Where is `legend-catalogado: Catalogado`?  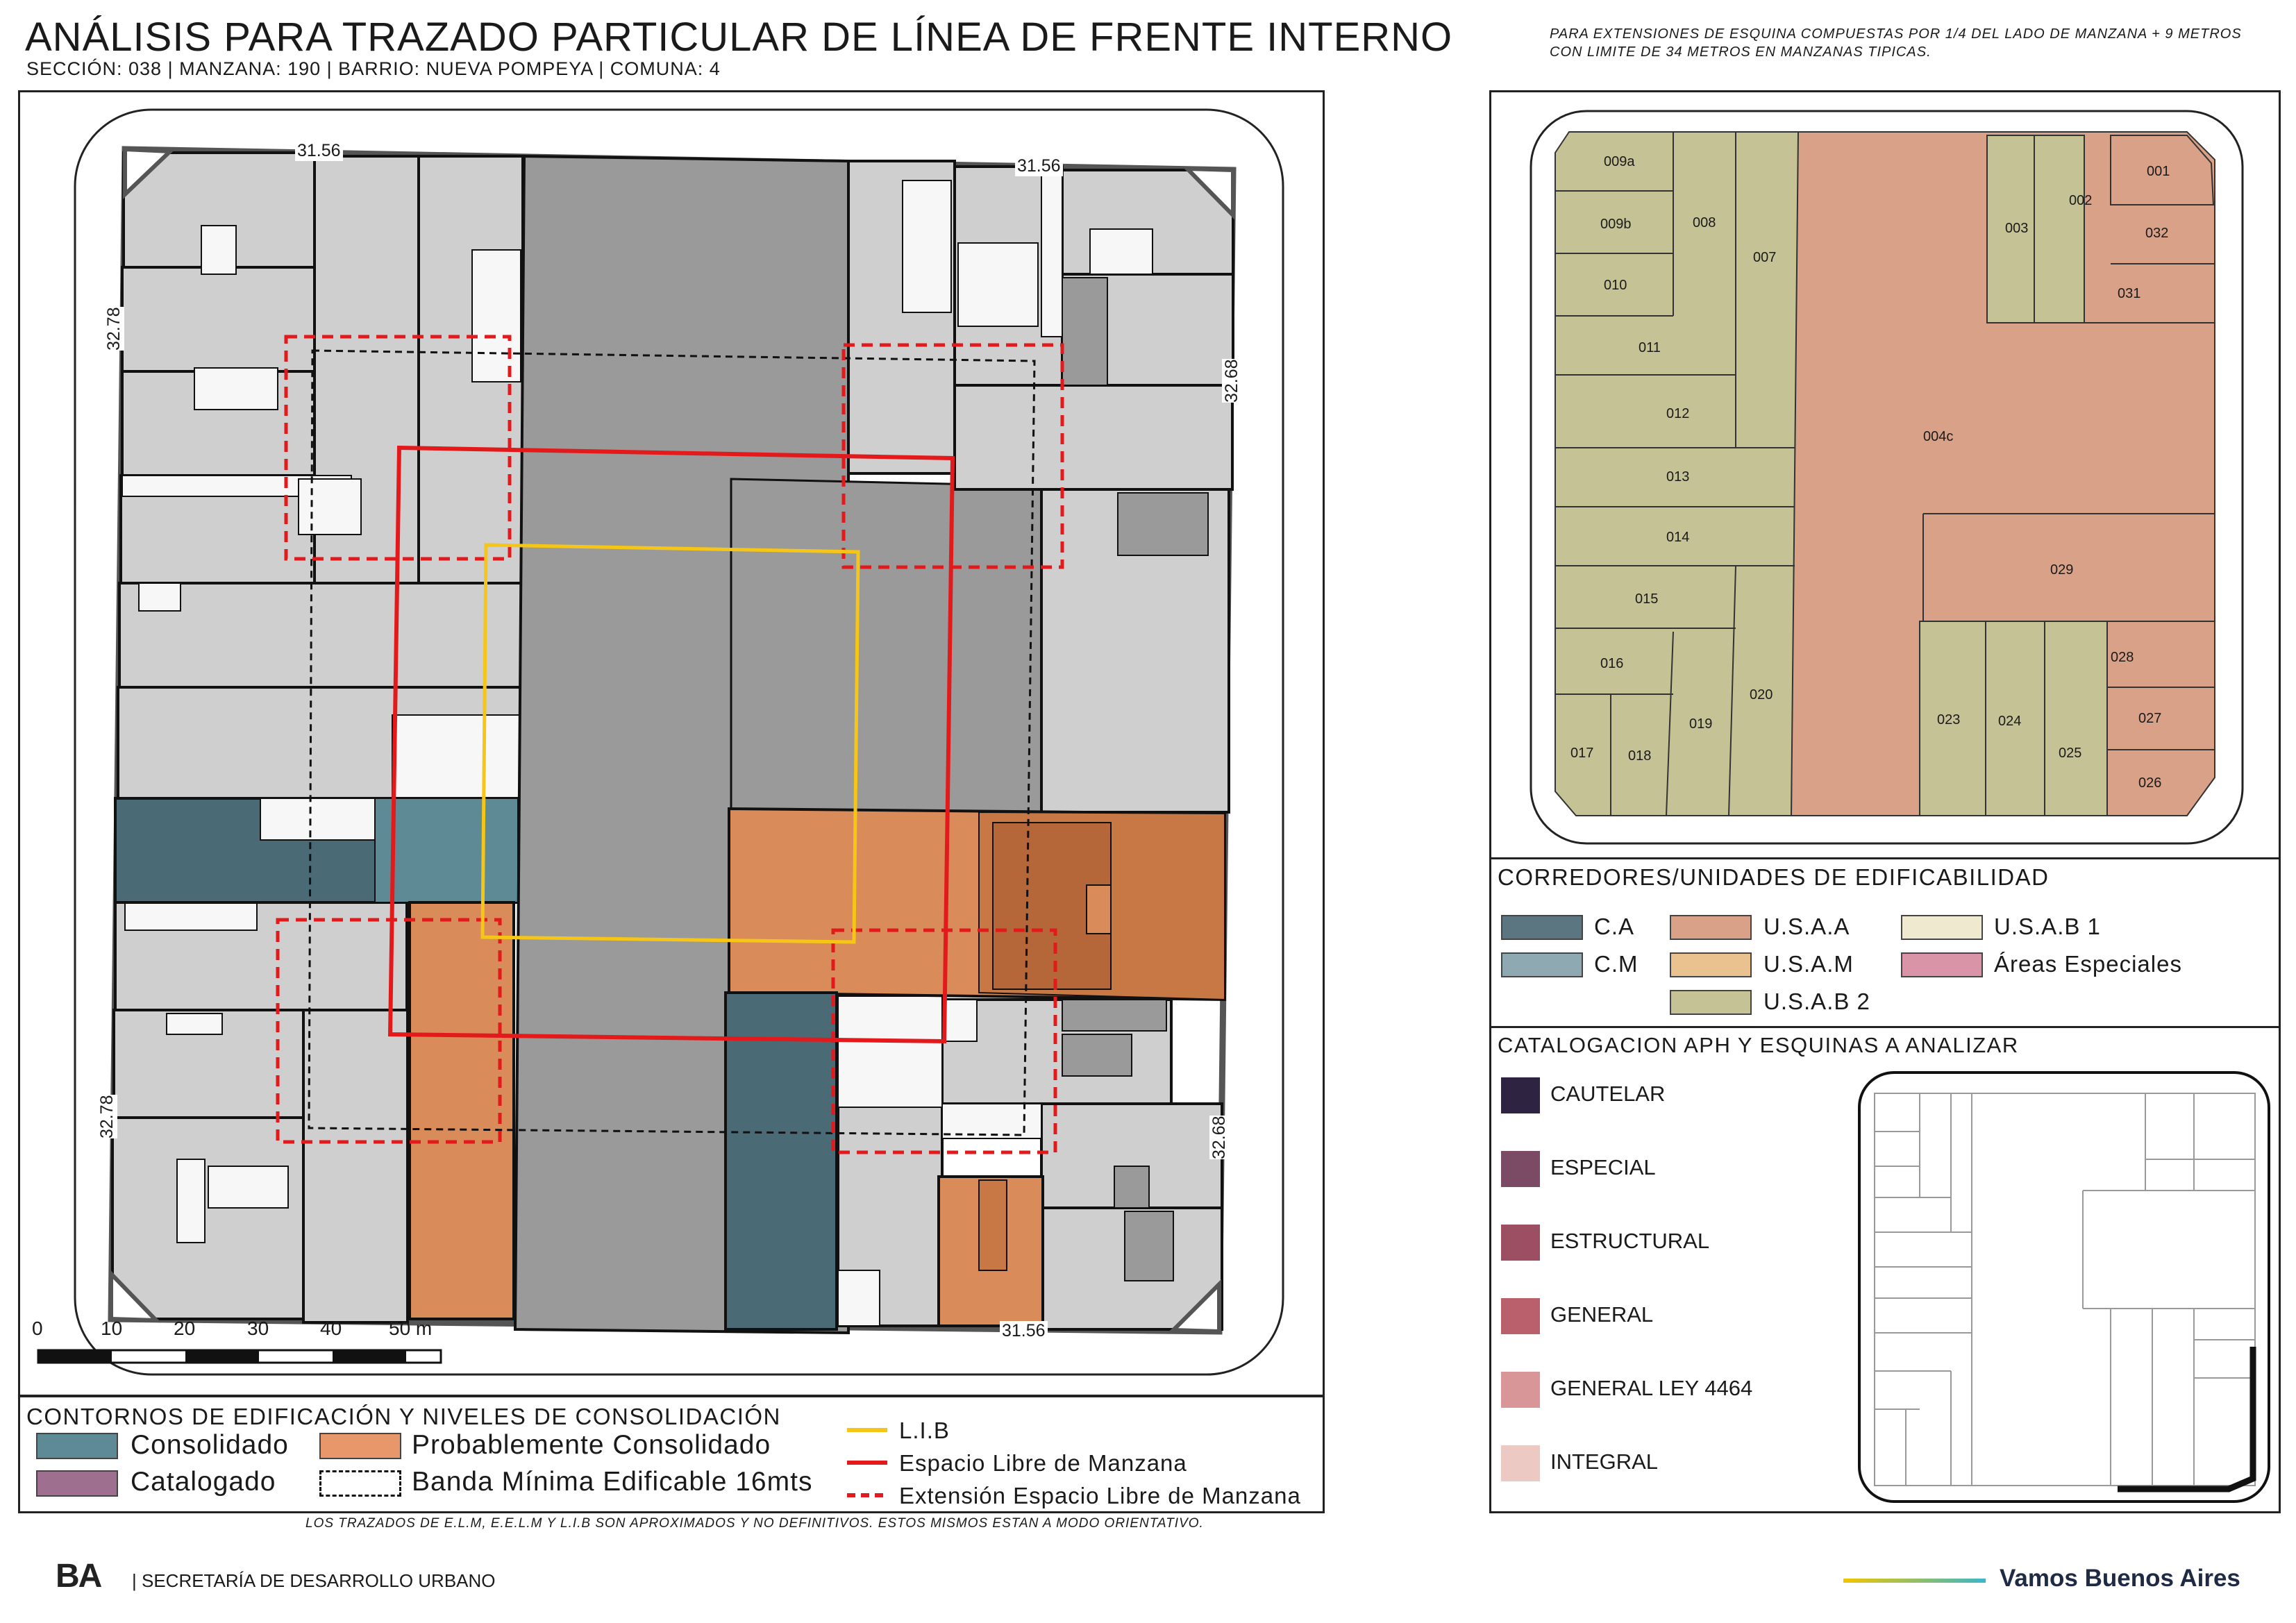 legend-catalogado: Catalogado is located at coordinates (203, 1482).